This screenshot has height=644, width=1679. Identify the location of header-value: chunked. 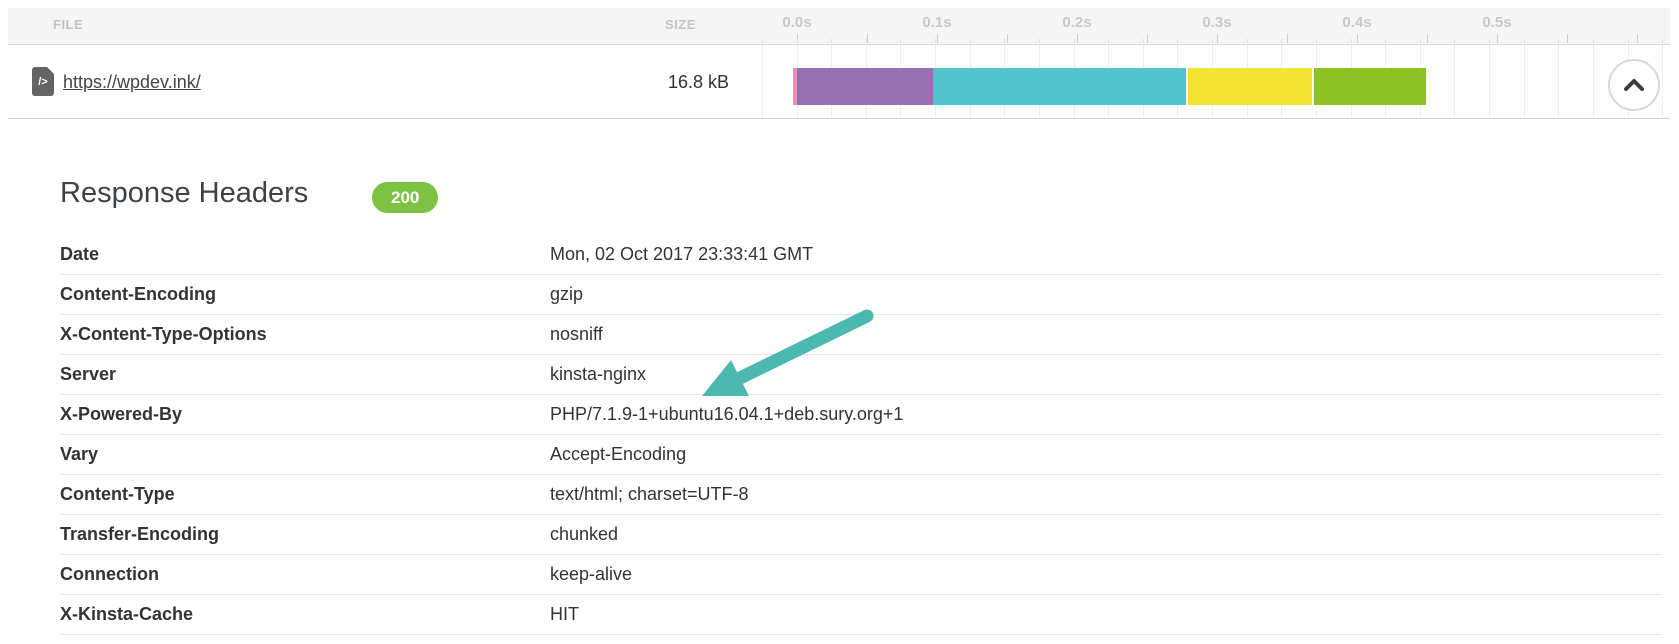
(584, 534).